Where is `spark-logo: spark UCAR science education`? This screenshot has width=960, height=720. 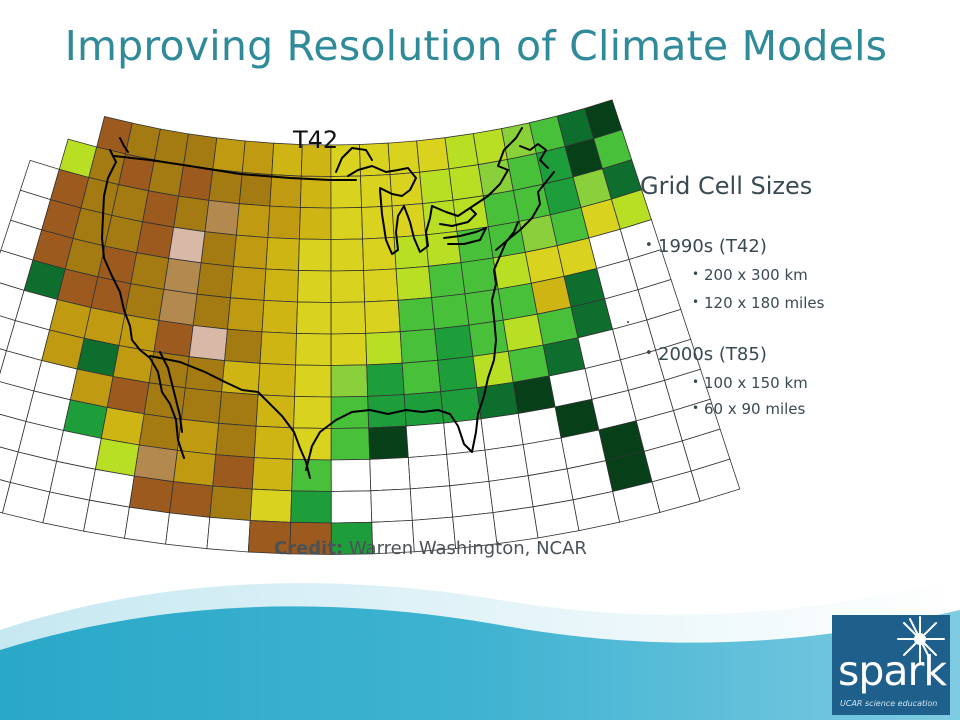
spark-logo: spark UCAR science education is located at coordinates (891, 665).